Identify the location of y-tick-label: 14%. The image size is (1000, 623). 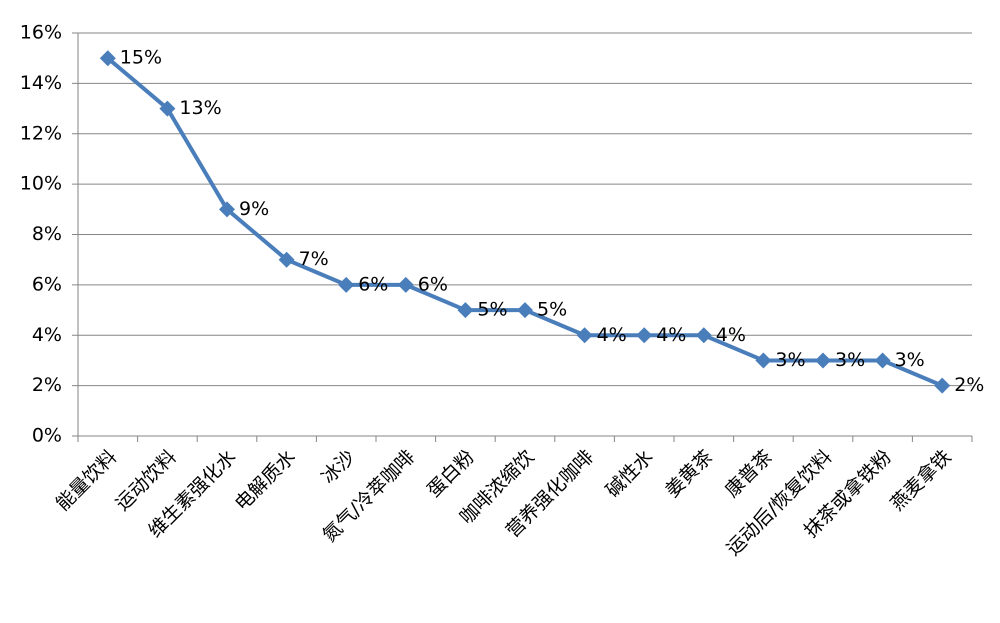
(41, 83).